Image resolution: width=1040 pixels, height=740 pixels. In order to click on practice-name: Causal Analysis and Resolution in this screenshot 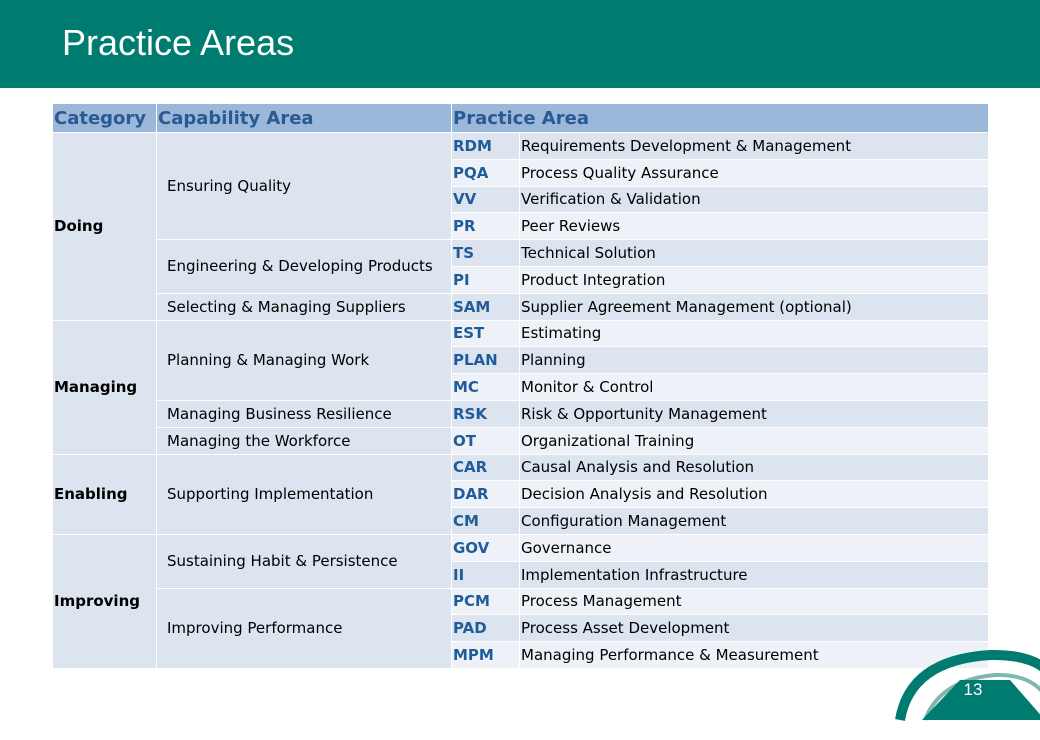, I will do `click(754, 467)`.